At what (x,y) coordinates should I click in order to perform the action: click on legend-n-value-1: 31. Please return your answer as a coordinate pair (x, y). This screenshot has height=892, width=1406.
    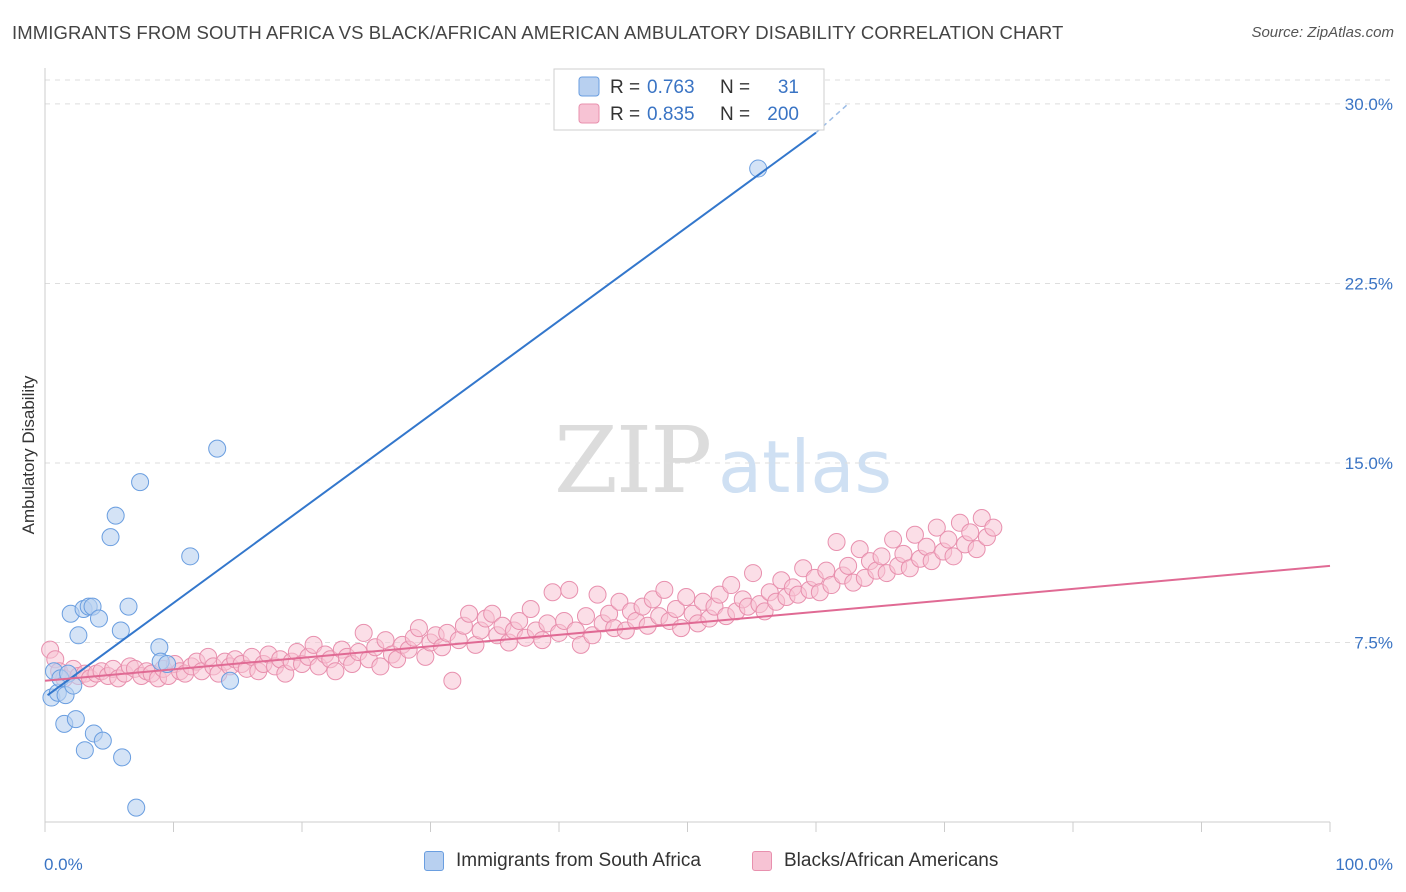
    Looking at the image, I should click on (788, 87).